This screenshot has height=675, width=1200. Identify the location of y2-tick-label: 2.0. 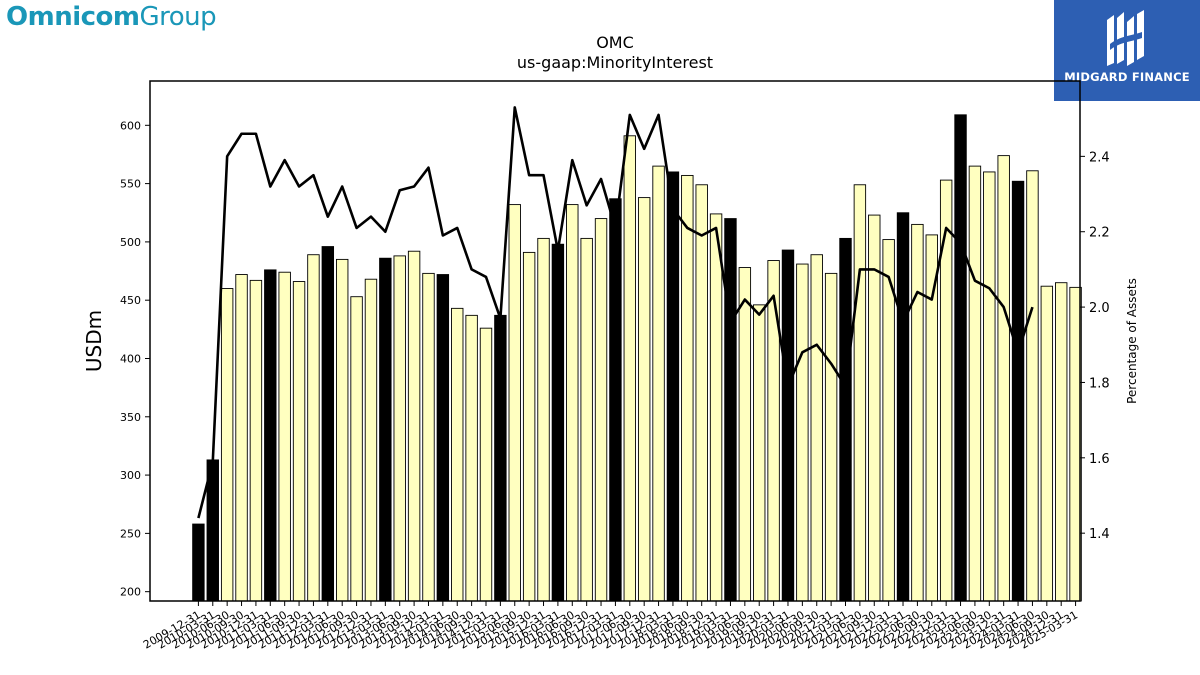
(1099, 308).